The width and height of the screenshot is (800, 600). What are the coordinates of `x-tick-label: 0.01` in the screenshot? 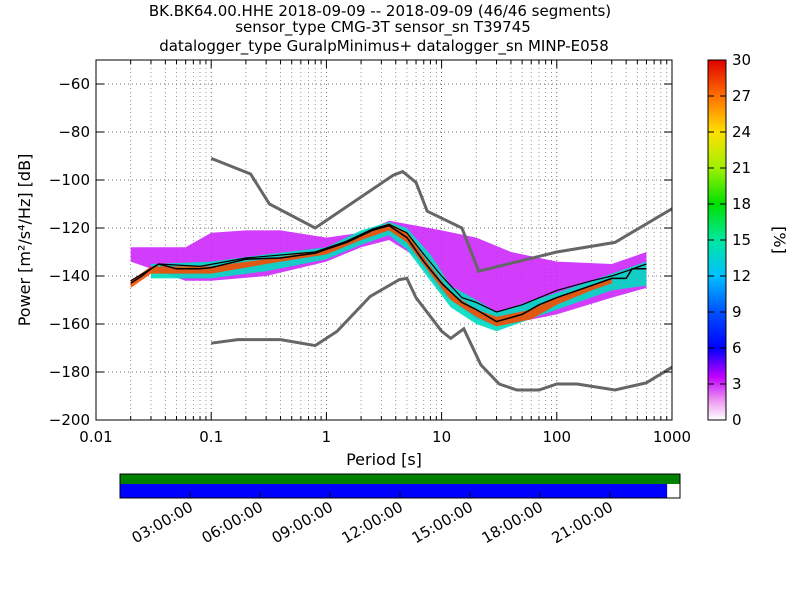 It's located at (95, 437).